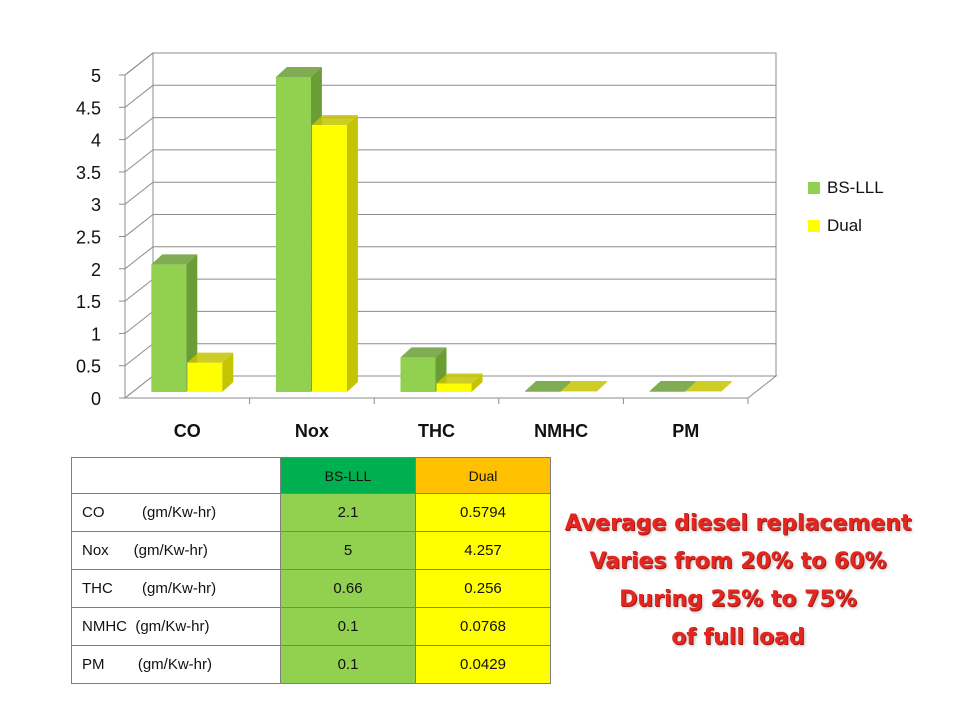  Describe the element at coordinates (483, 512) in the screenshot. I see `table-cell-dual: 0.5794` at that location.